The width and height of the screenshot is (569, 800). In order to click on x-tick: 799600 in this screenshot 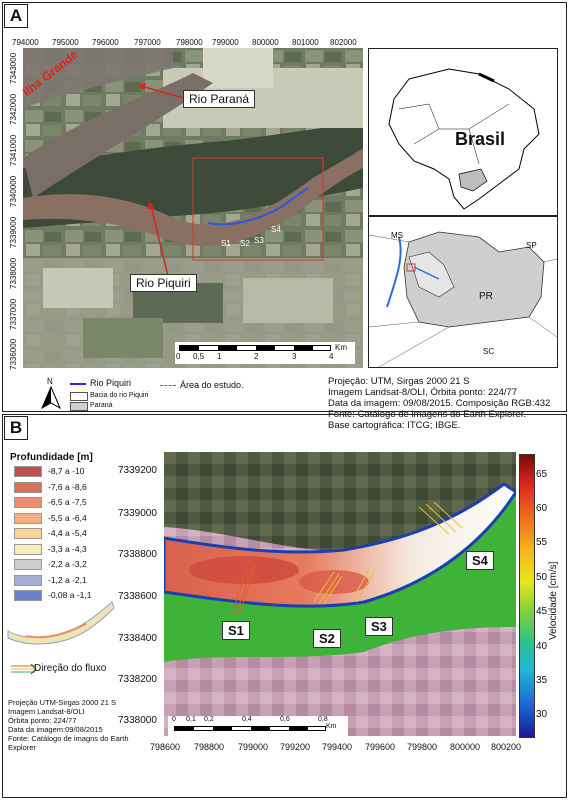, I will do `click(380, 747)`.